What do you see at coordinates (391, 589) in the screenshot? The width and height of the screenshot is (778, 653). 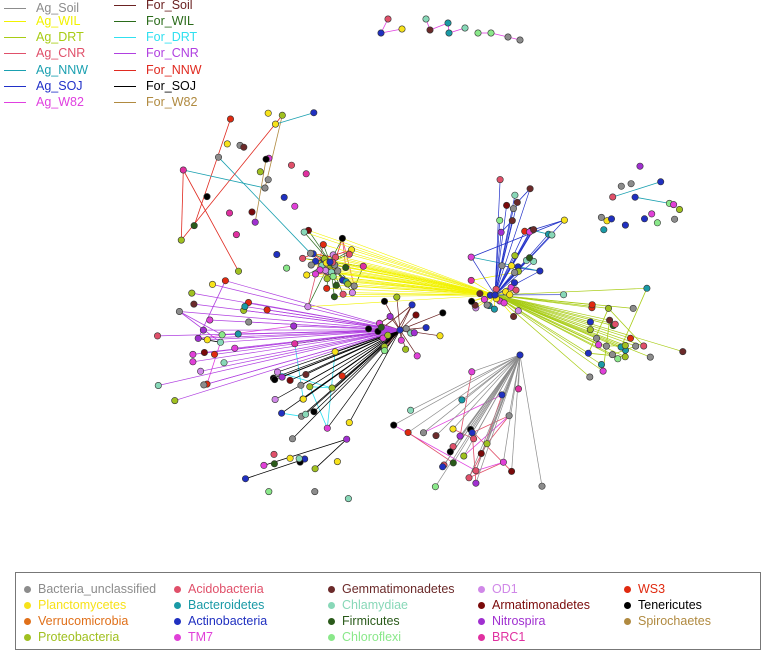 I see `node-legend-item: Gemmatimonadetes` at bounding box center [391, 589].